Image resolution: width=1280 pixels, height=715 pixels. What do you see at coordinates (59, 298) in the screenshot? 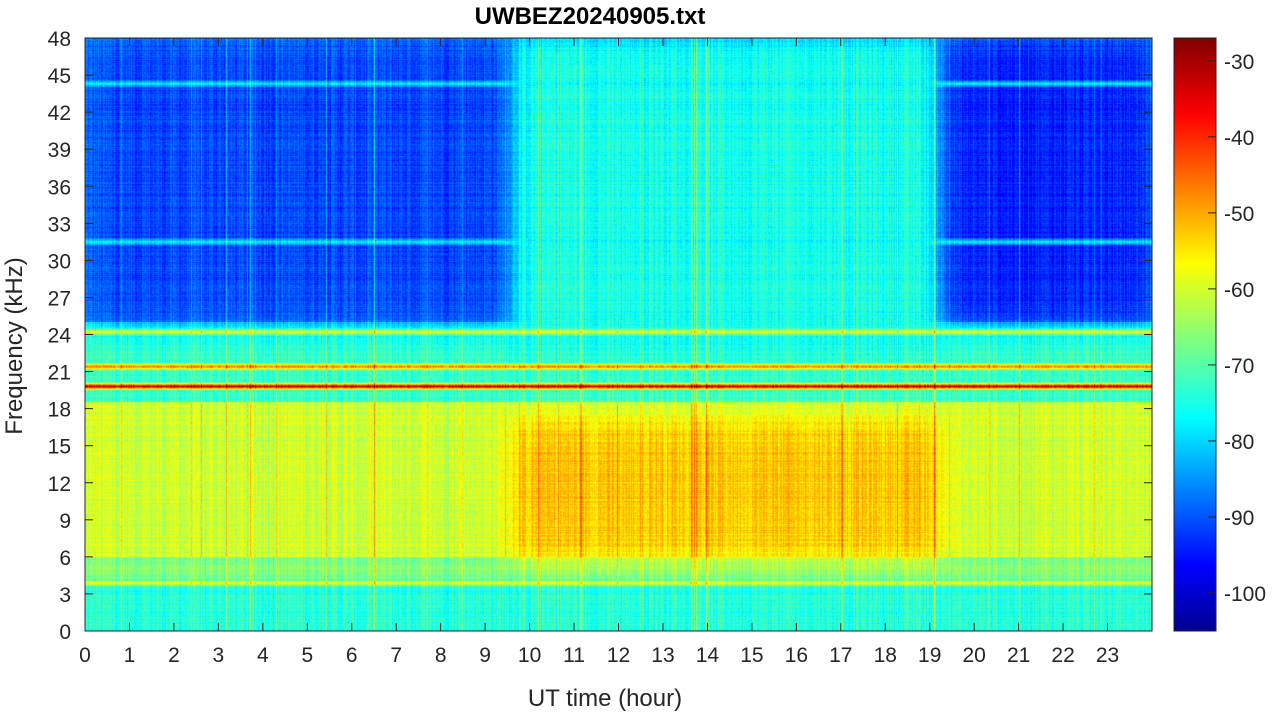
I see `y-tick-label: 27` at bounding box center [59, 298].